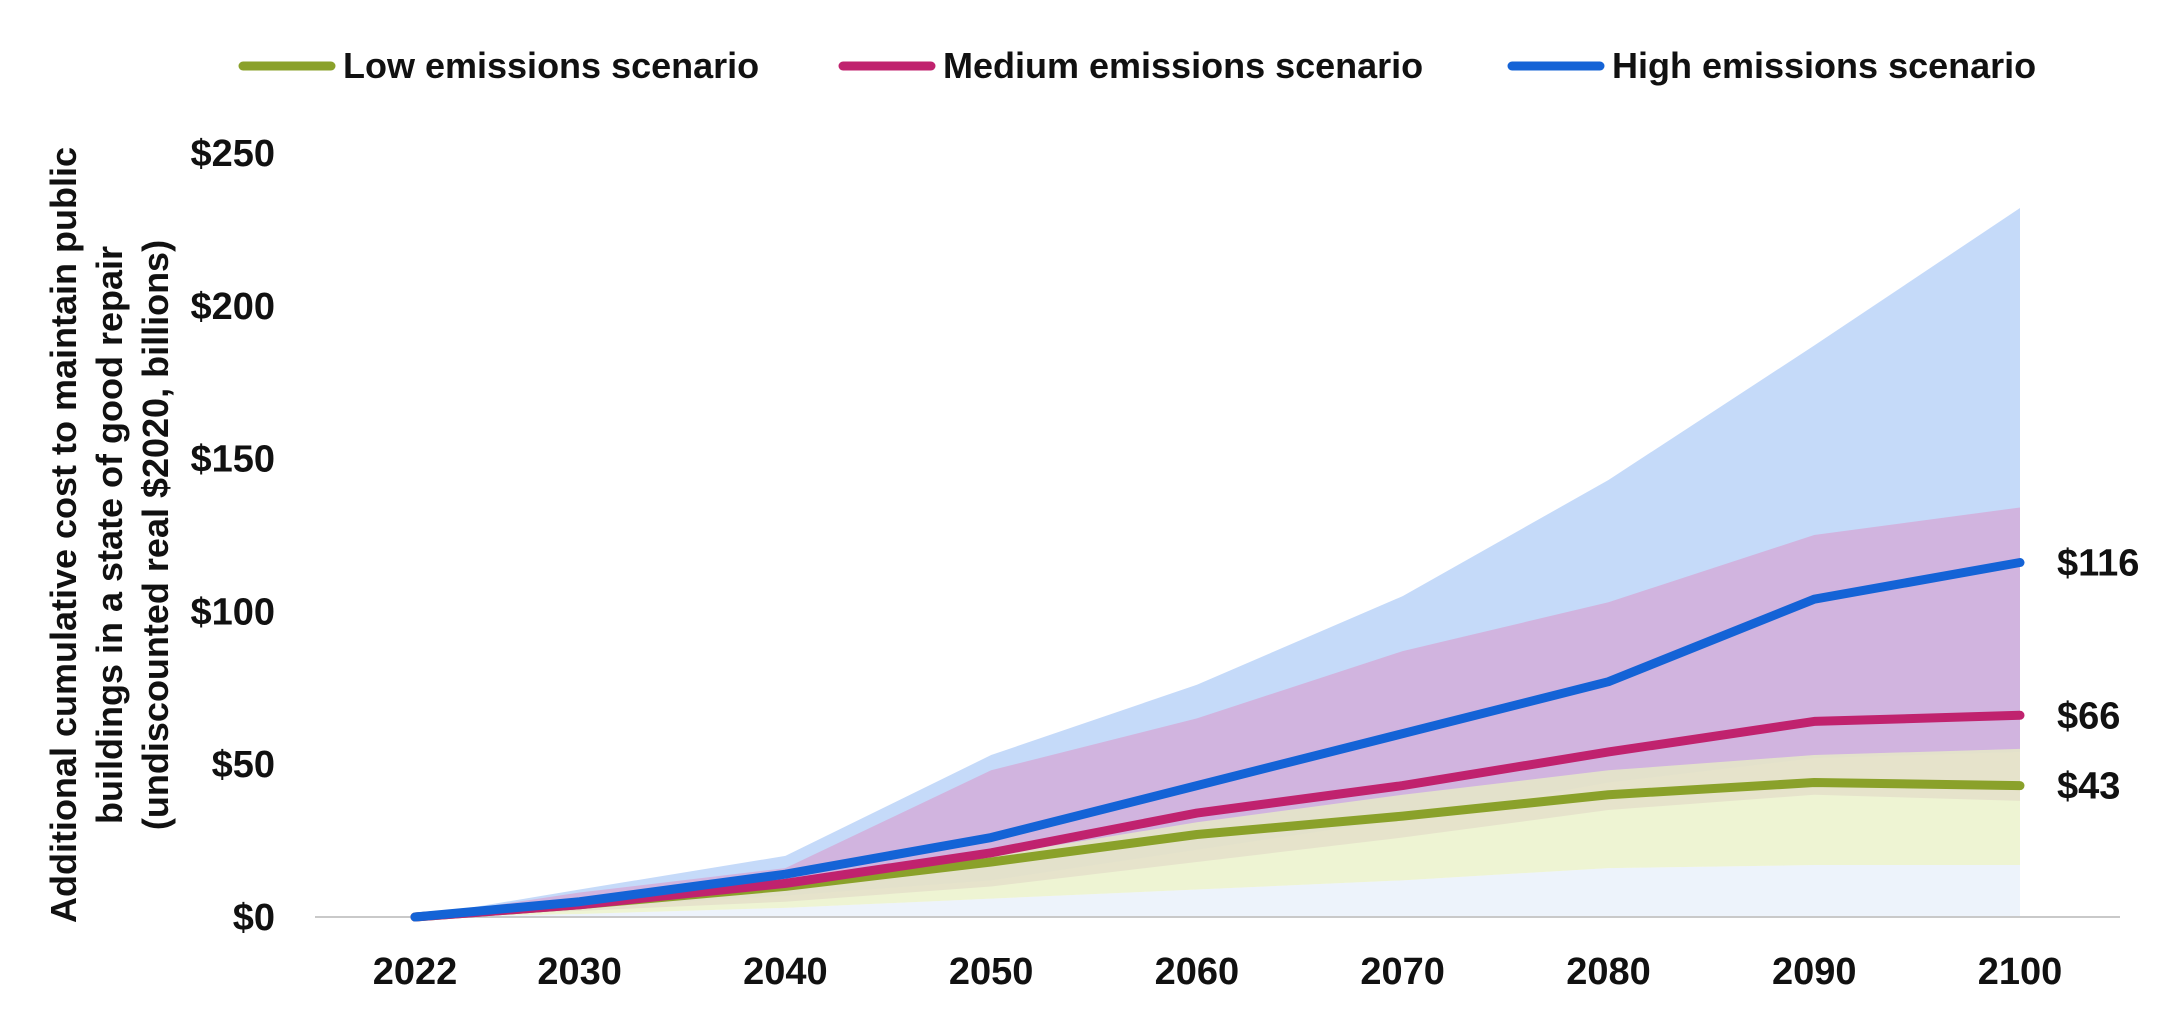  I want to click on y-tick-label: $150, so click(232, 460).